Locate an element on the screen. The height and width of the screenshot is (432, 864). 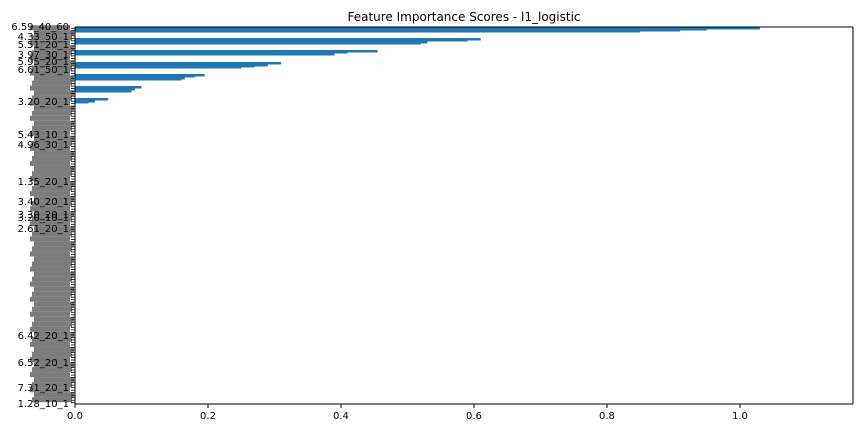
y-tick-label: 6.59_40_60 is located at coordinates (40, 27).